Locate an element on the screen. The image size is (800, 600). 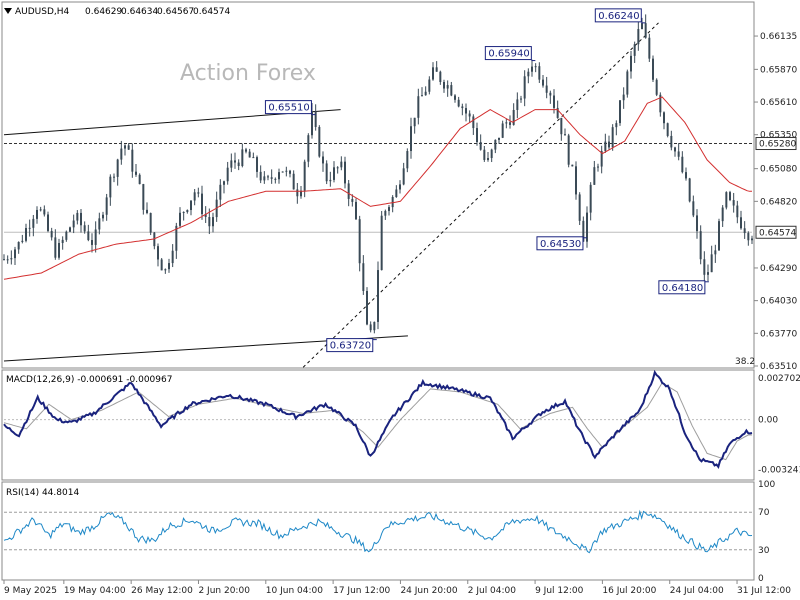
rsi-tick-label: 100 is located at coordinates (766, 485).